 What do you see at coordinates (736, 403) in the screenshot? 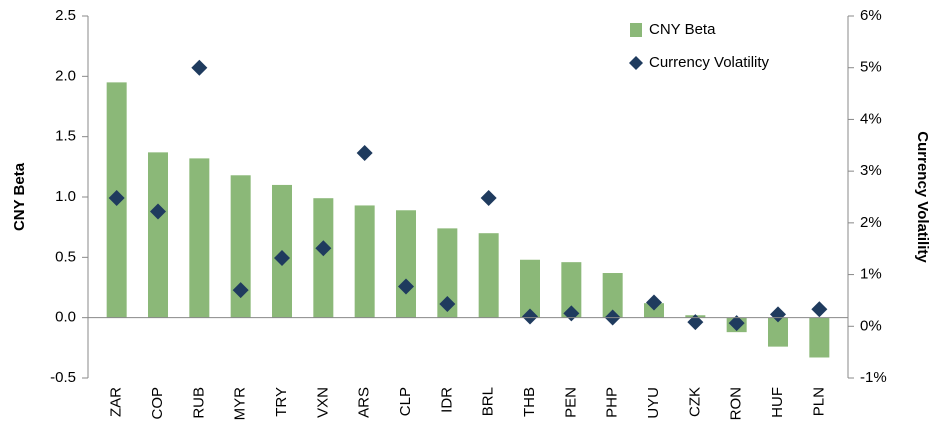
I see `x-tick-label: RON` at bounding box center [736, 403].